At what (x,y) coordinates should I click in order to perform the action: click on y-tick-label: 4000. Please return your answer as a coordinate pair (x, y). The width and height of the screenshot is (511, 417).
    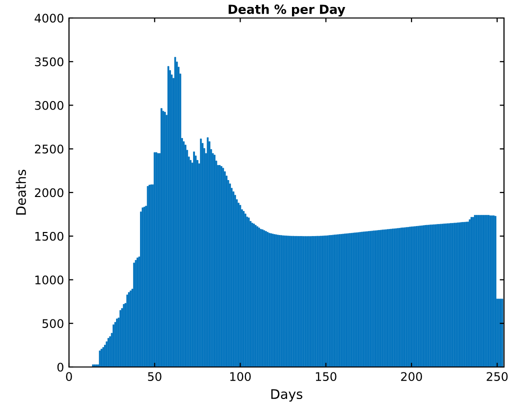
    Looking at the image, I should click on (49, 18).